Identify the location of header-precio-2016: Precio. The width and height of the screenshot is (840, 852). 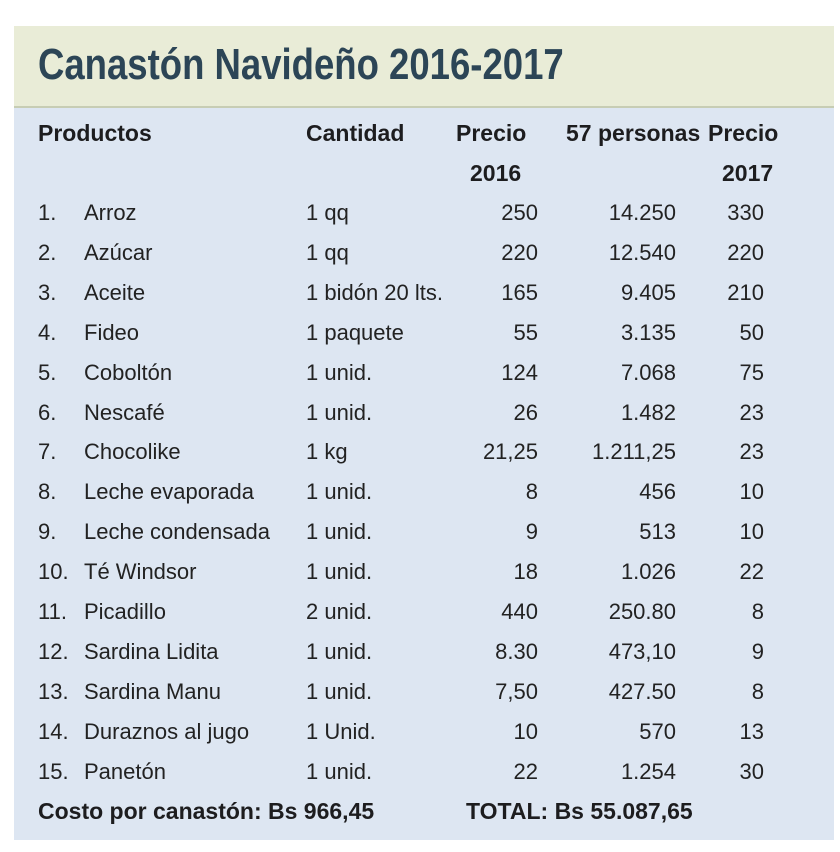
(491, 133).